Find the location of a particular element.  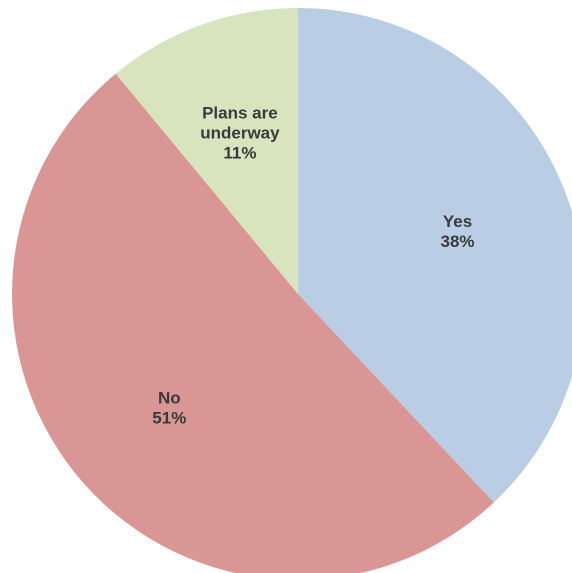

slice-category-label: No is located at coordinates (169, 398).